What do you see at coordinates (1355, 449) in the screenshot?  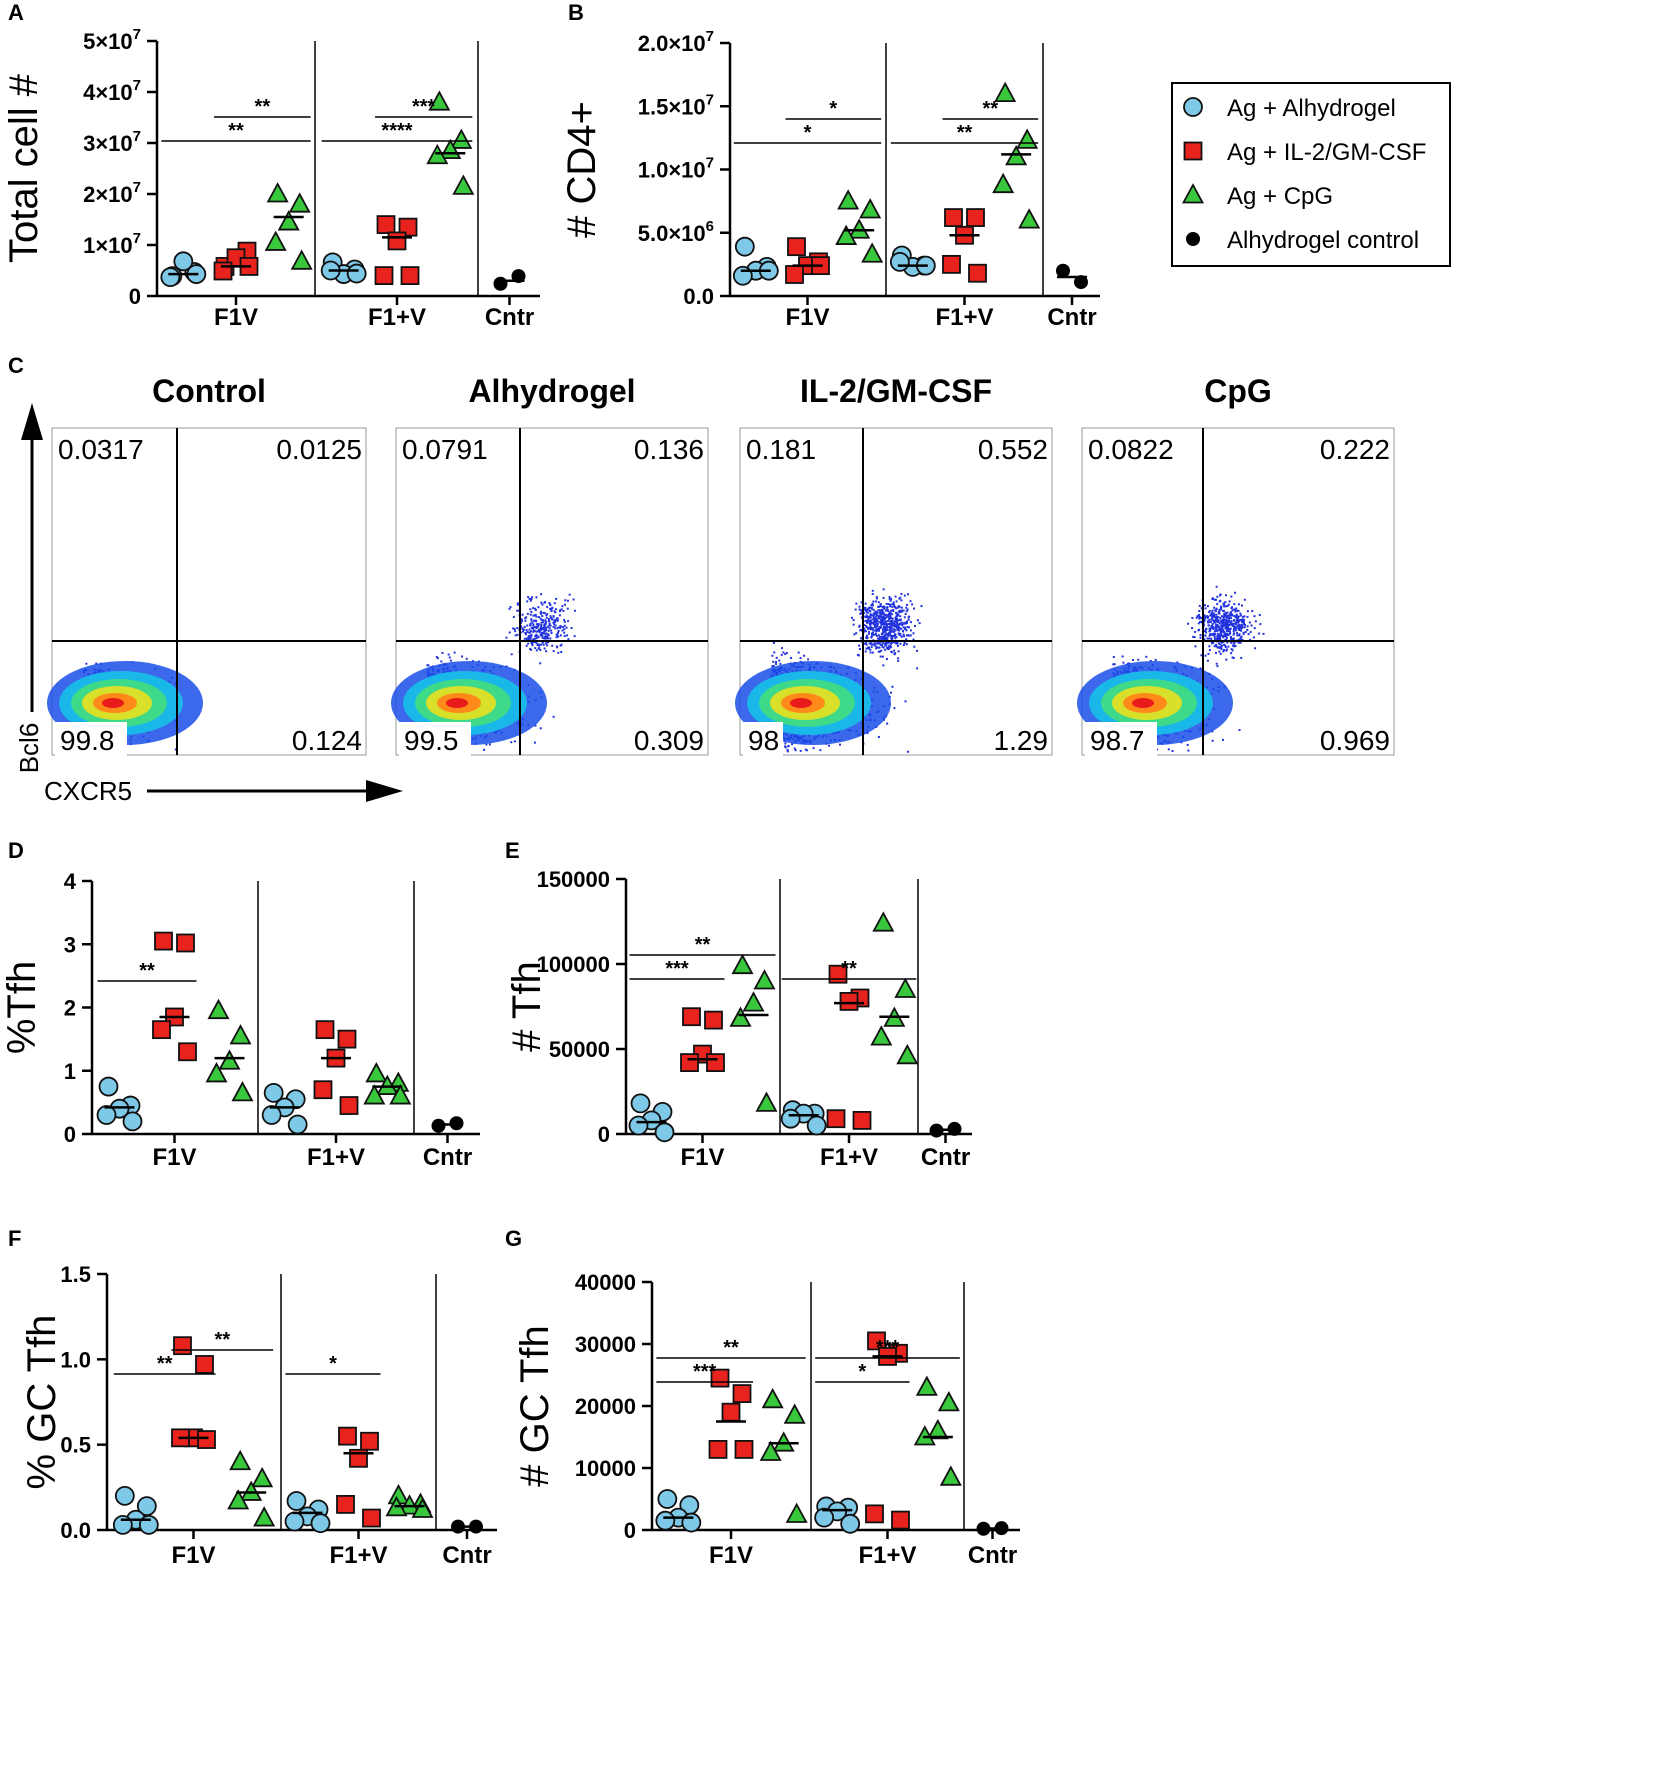 I see `quadrant-upper-right: 0.222` at bounding box center [1355, 449].